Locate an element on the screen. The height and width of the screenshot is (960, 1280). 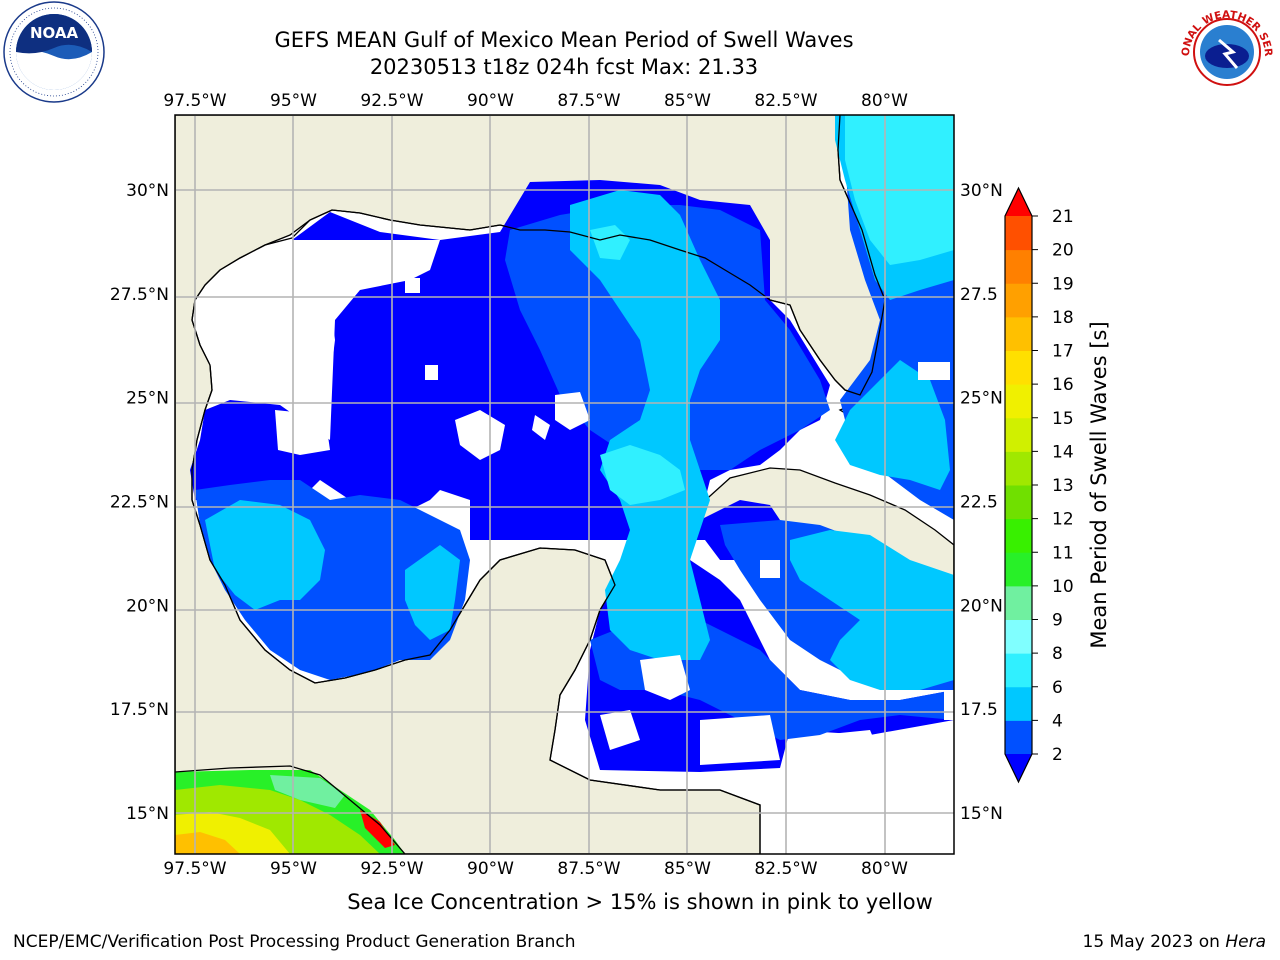
colorbar-tick-label: 13 is located at coordinates (1063, 486).